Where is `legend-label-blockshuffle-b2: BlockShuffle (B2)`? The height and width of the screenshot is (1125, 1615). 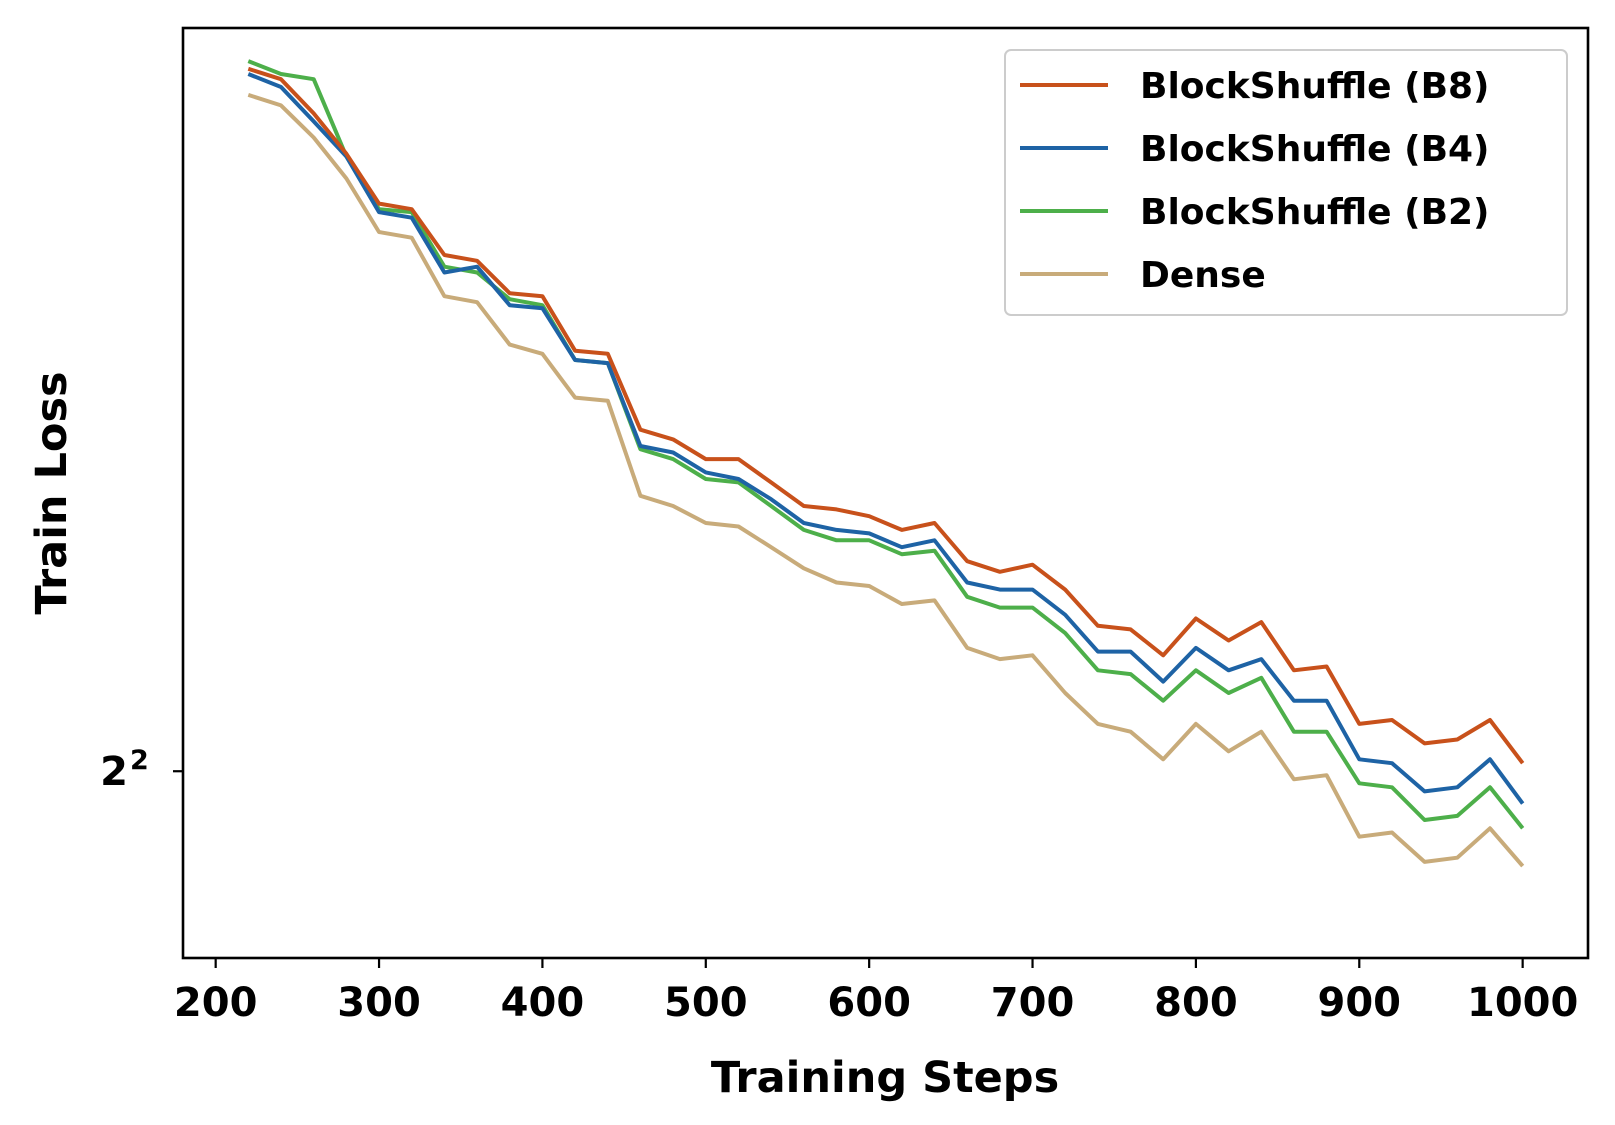 legend-label-blockshuffle-b2: BlockShuffle (B2) is located at coordinates (1315, 212).